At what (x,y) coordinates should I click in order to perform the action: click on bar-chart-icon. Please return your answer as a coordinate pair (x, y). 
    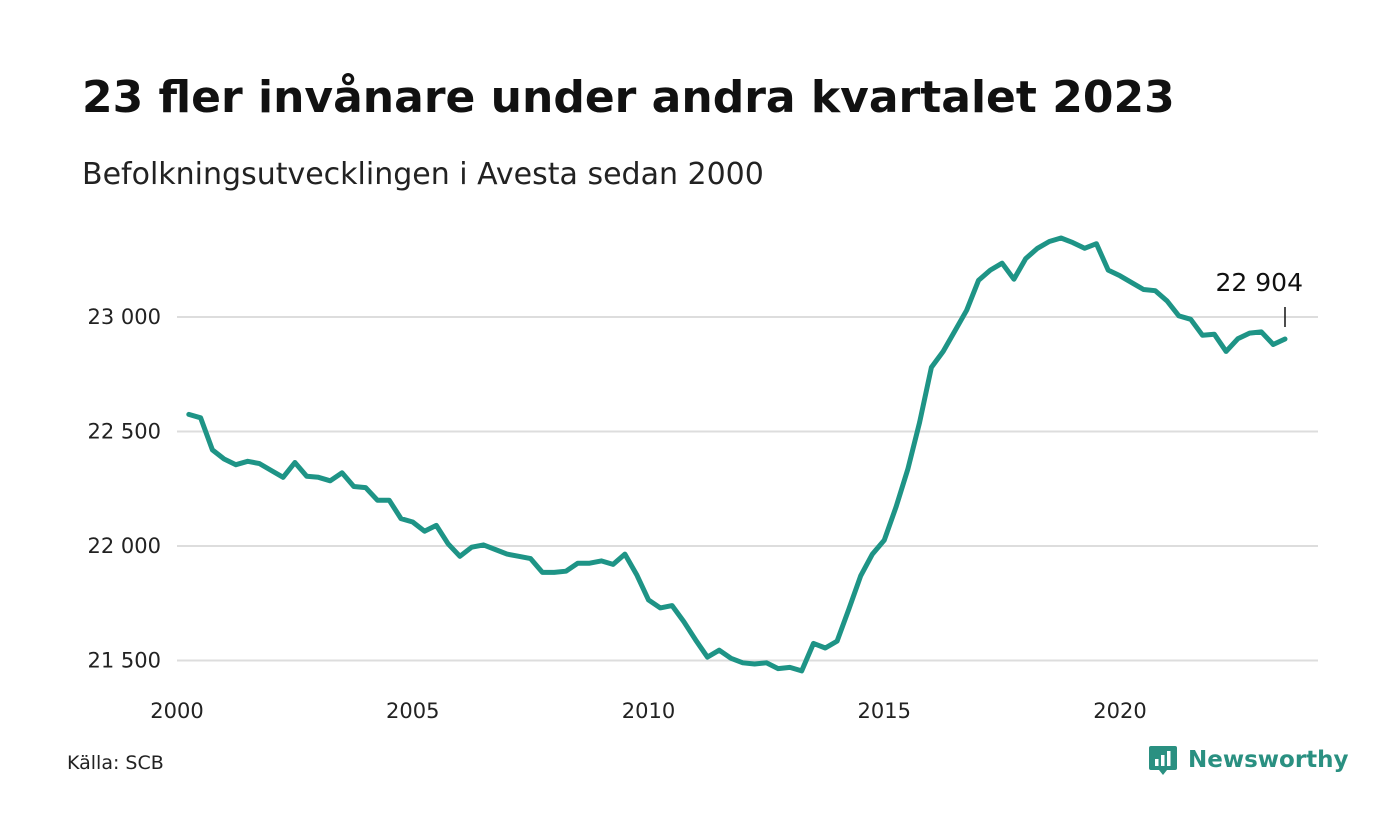
    Looking at the image, I should click on (1163, 760).